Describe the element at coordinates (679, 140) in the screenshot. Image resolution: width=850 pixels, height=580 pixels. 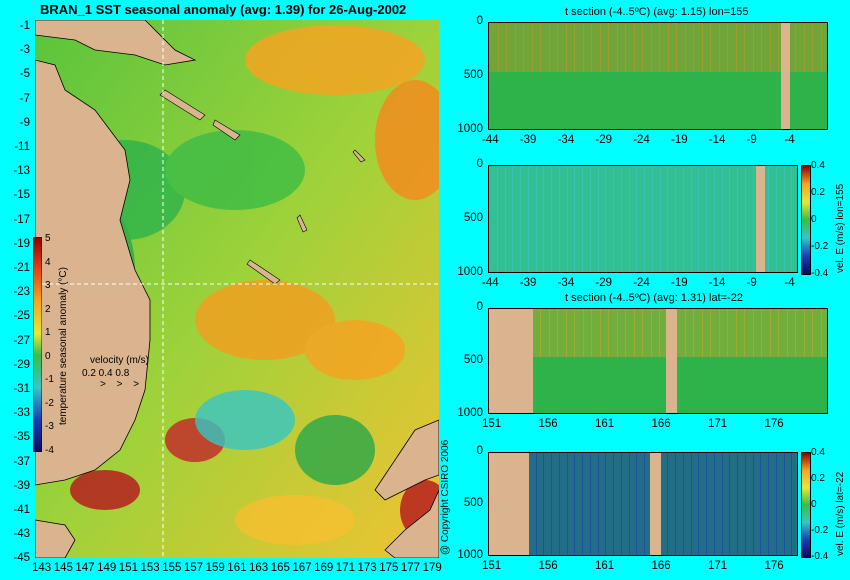
I see `section-x-tick: -19` at that location.